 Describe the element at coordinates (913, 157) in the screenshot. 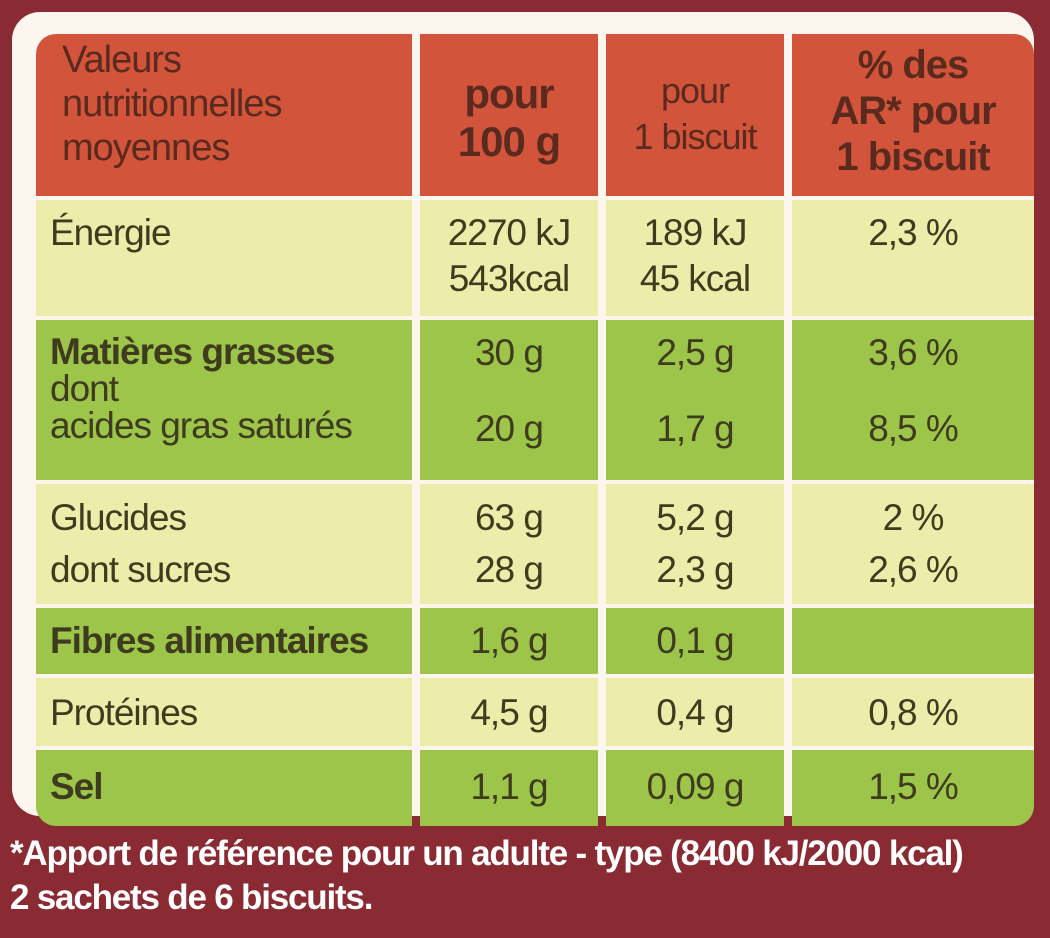

I see `header-ar-line3: 1 biscuit` at that location.